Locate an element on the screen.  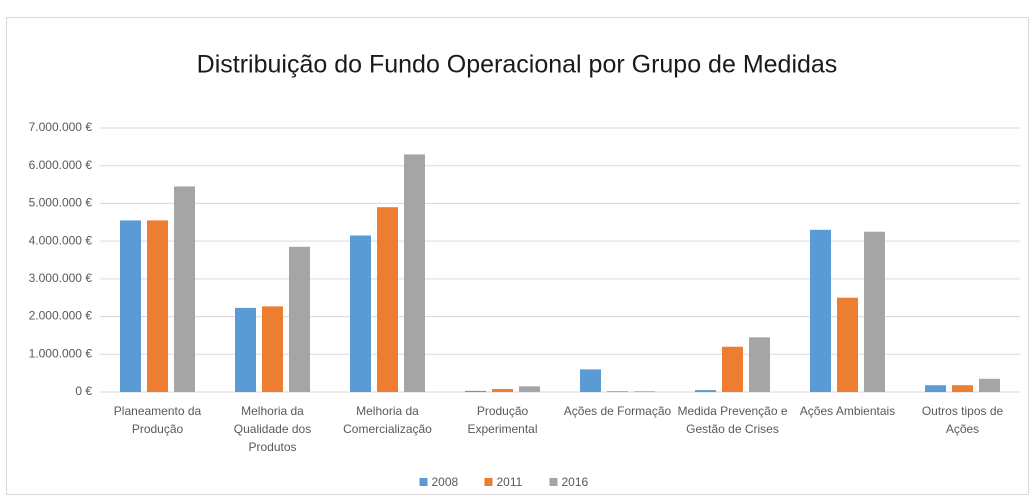
y-tick-label: 1.000.000 € is located at coordinates (61, 353).